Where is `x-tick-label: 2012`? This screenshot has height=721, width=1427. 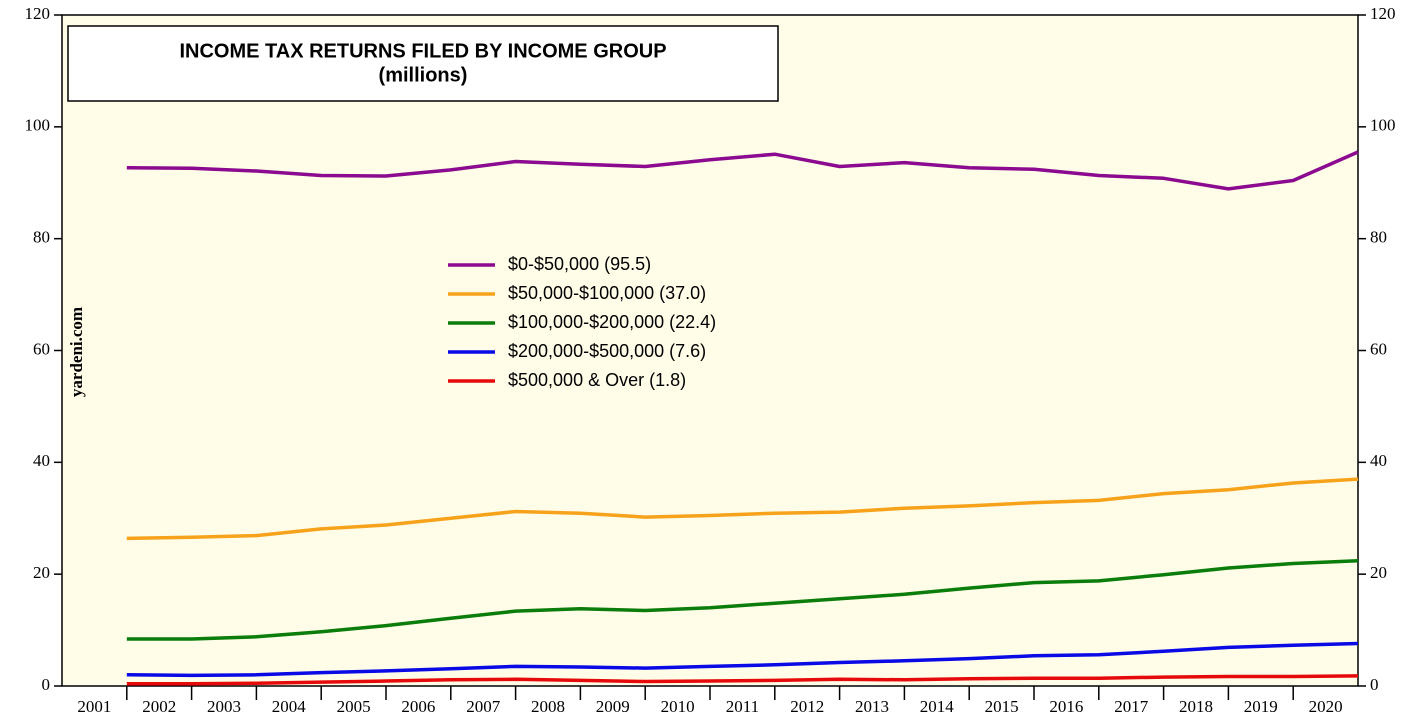
x-tick-label: 2012 is located at coordinates (807, 706).